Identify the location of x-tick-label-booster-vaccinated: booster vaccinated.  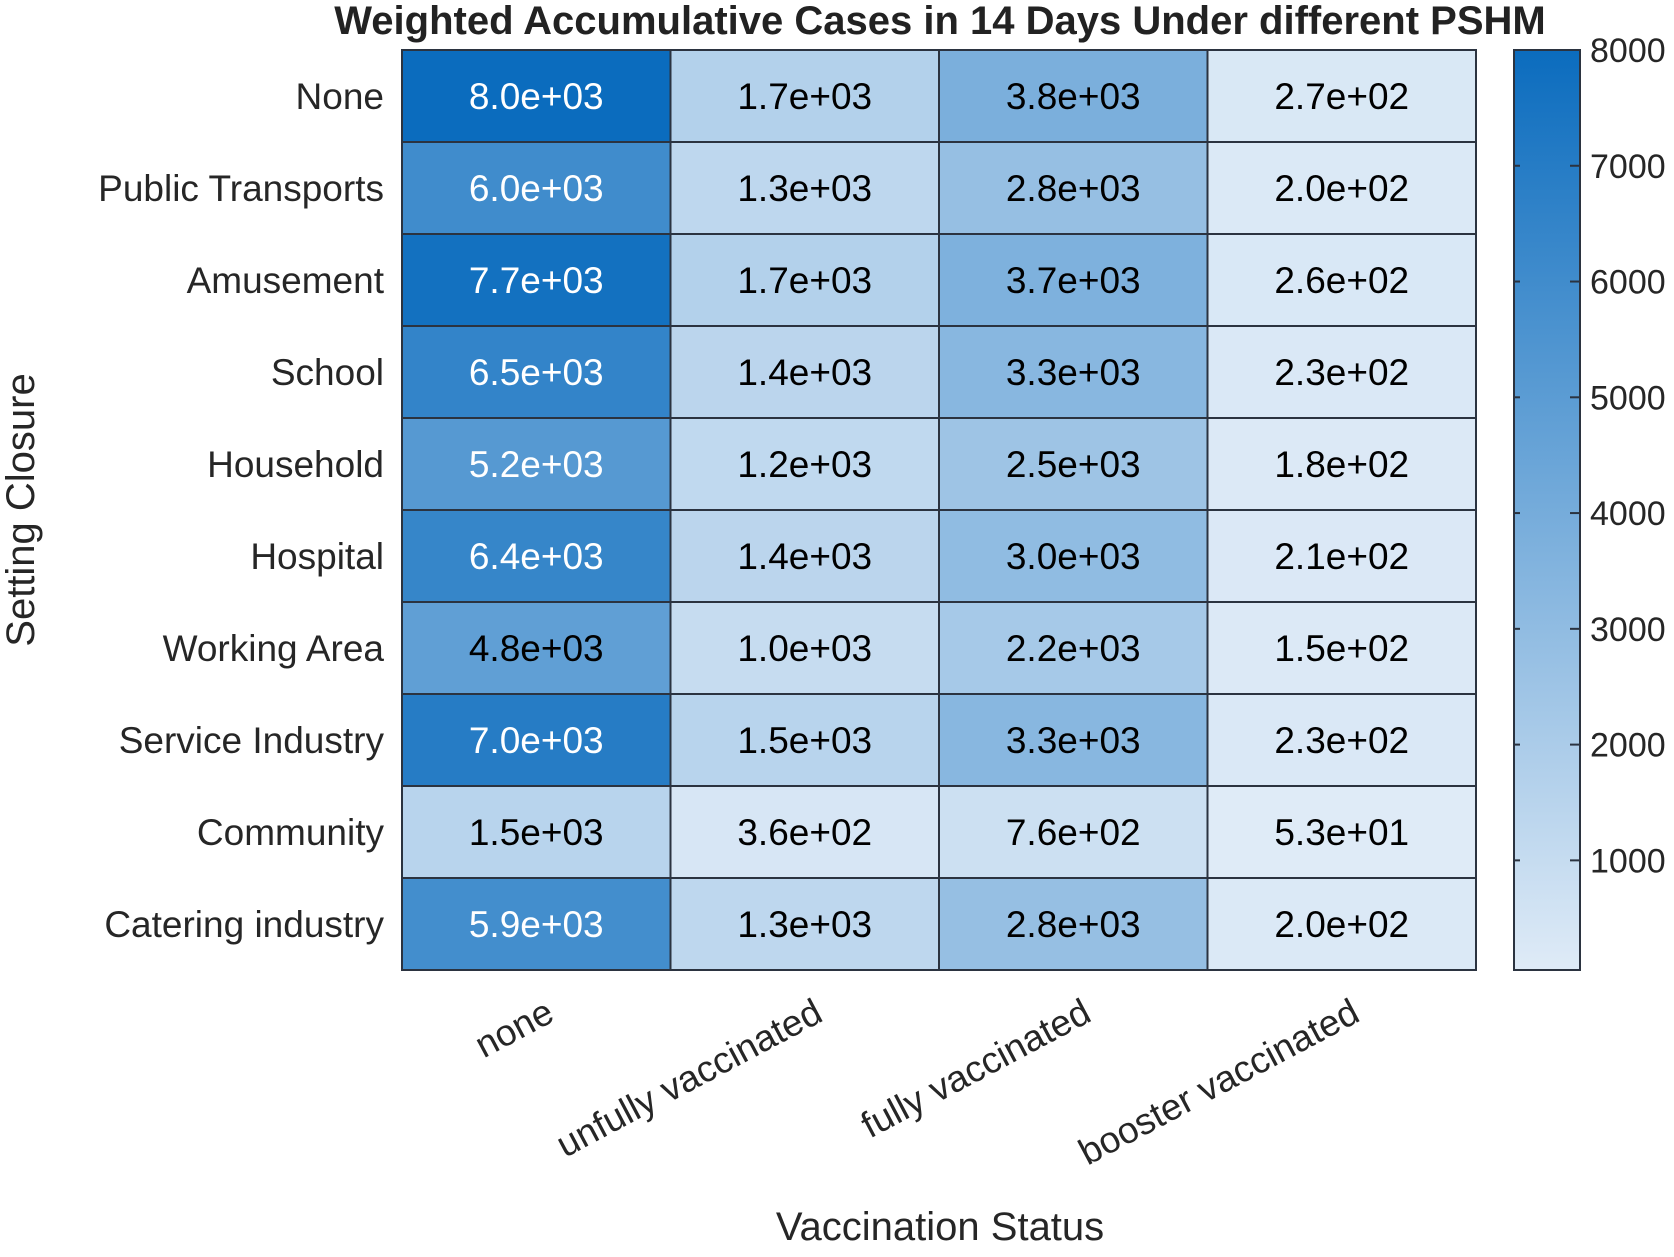
(1218, 1082).